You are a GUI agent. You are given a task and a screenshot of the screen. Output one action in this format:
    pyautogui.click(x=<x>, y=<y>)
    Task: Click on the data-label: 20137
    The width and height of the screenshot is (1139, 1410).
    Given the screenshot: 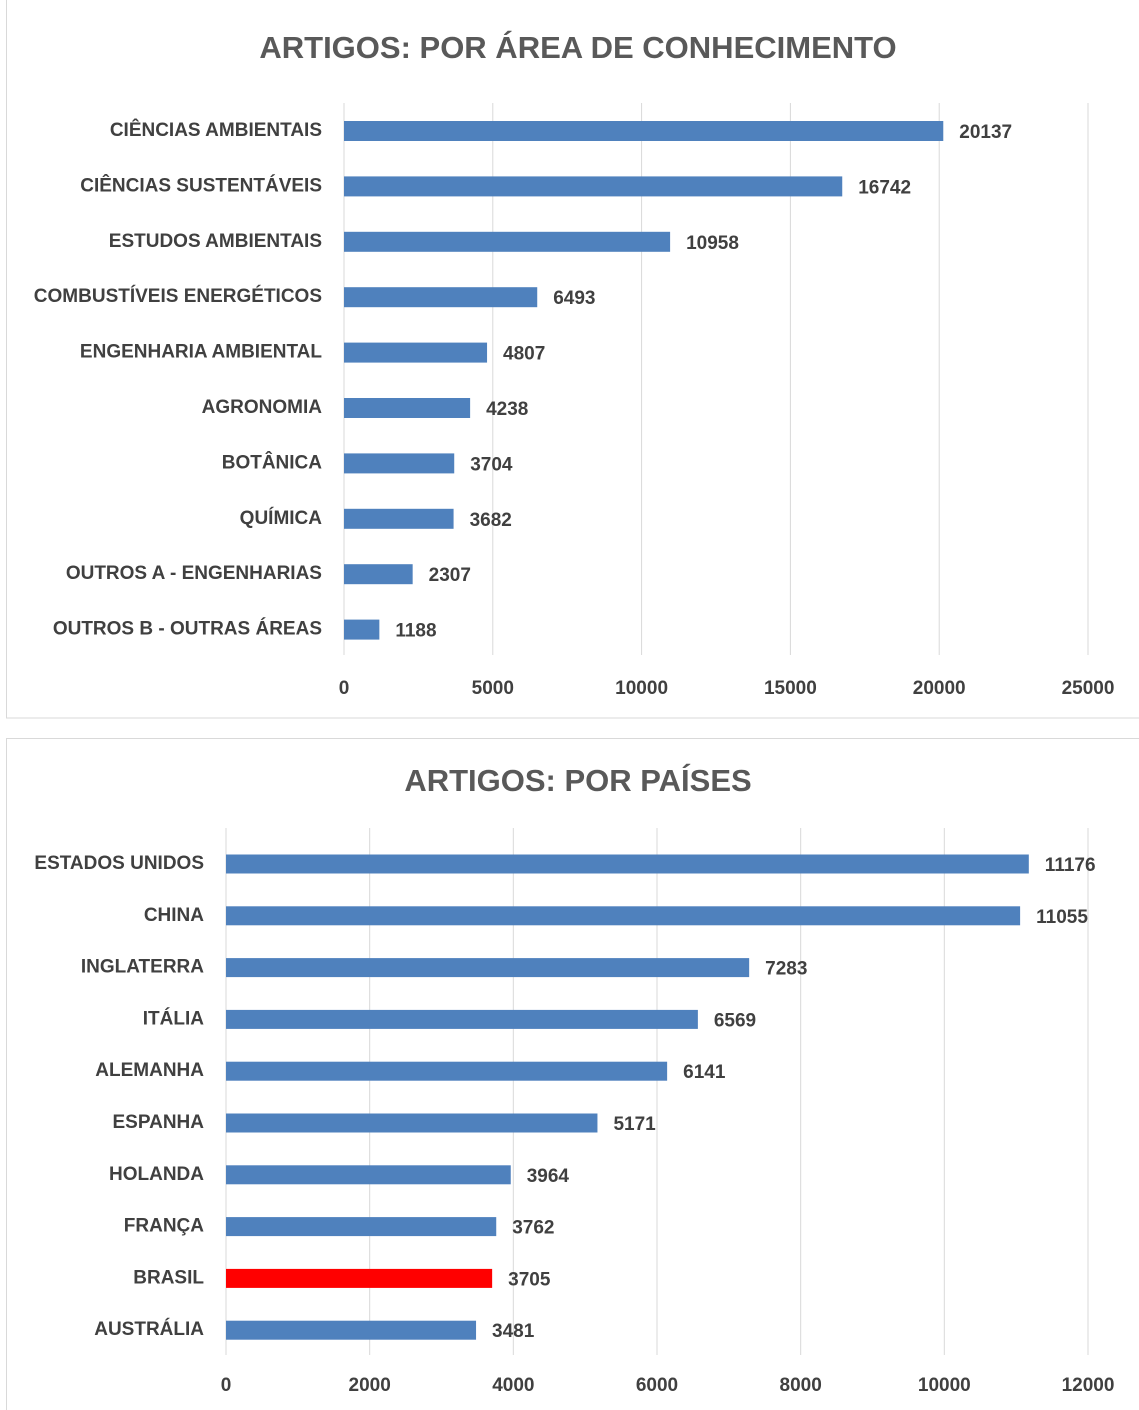 What is the action you would take?
    pyautogui.click(x=985, y=132)
    